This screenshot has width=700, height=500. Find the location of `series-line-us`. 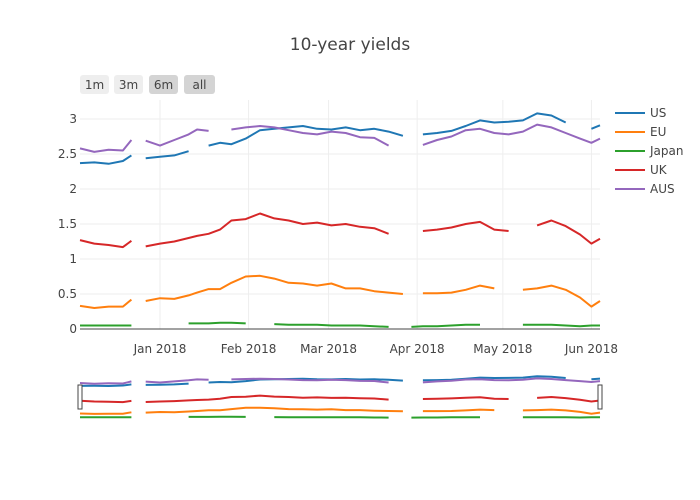

series-line-us is located at coordinates (340, 138).